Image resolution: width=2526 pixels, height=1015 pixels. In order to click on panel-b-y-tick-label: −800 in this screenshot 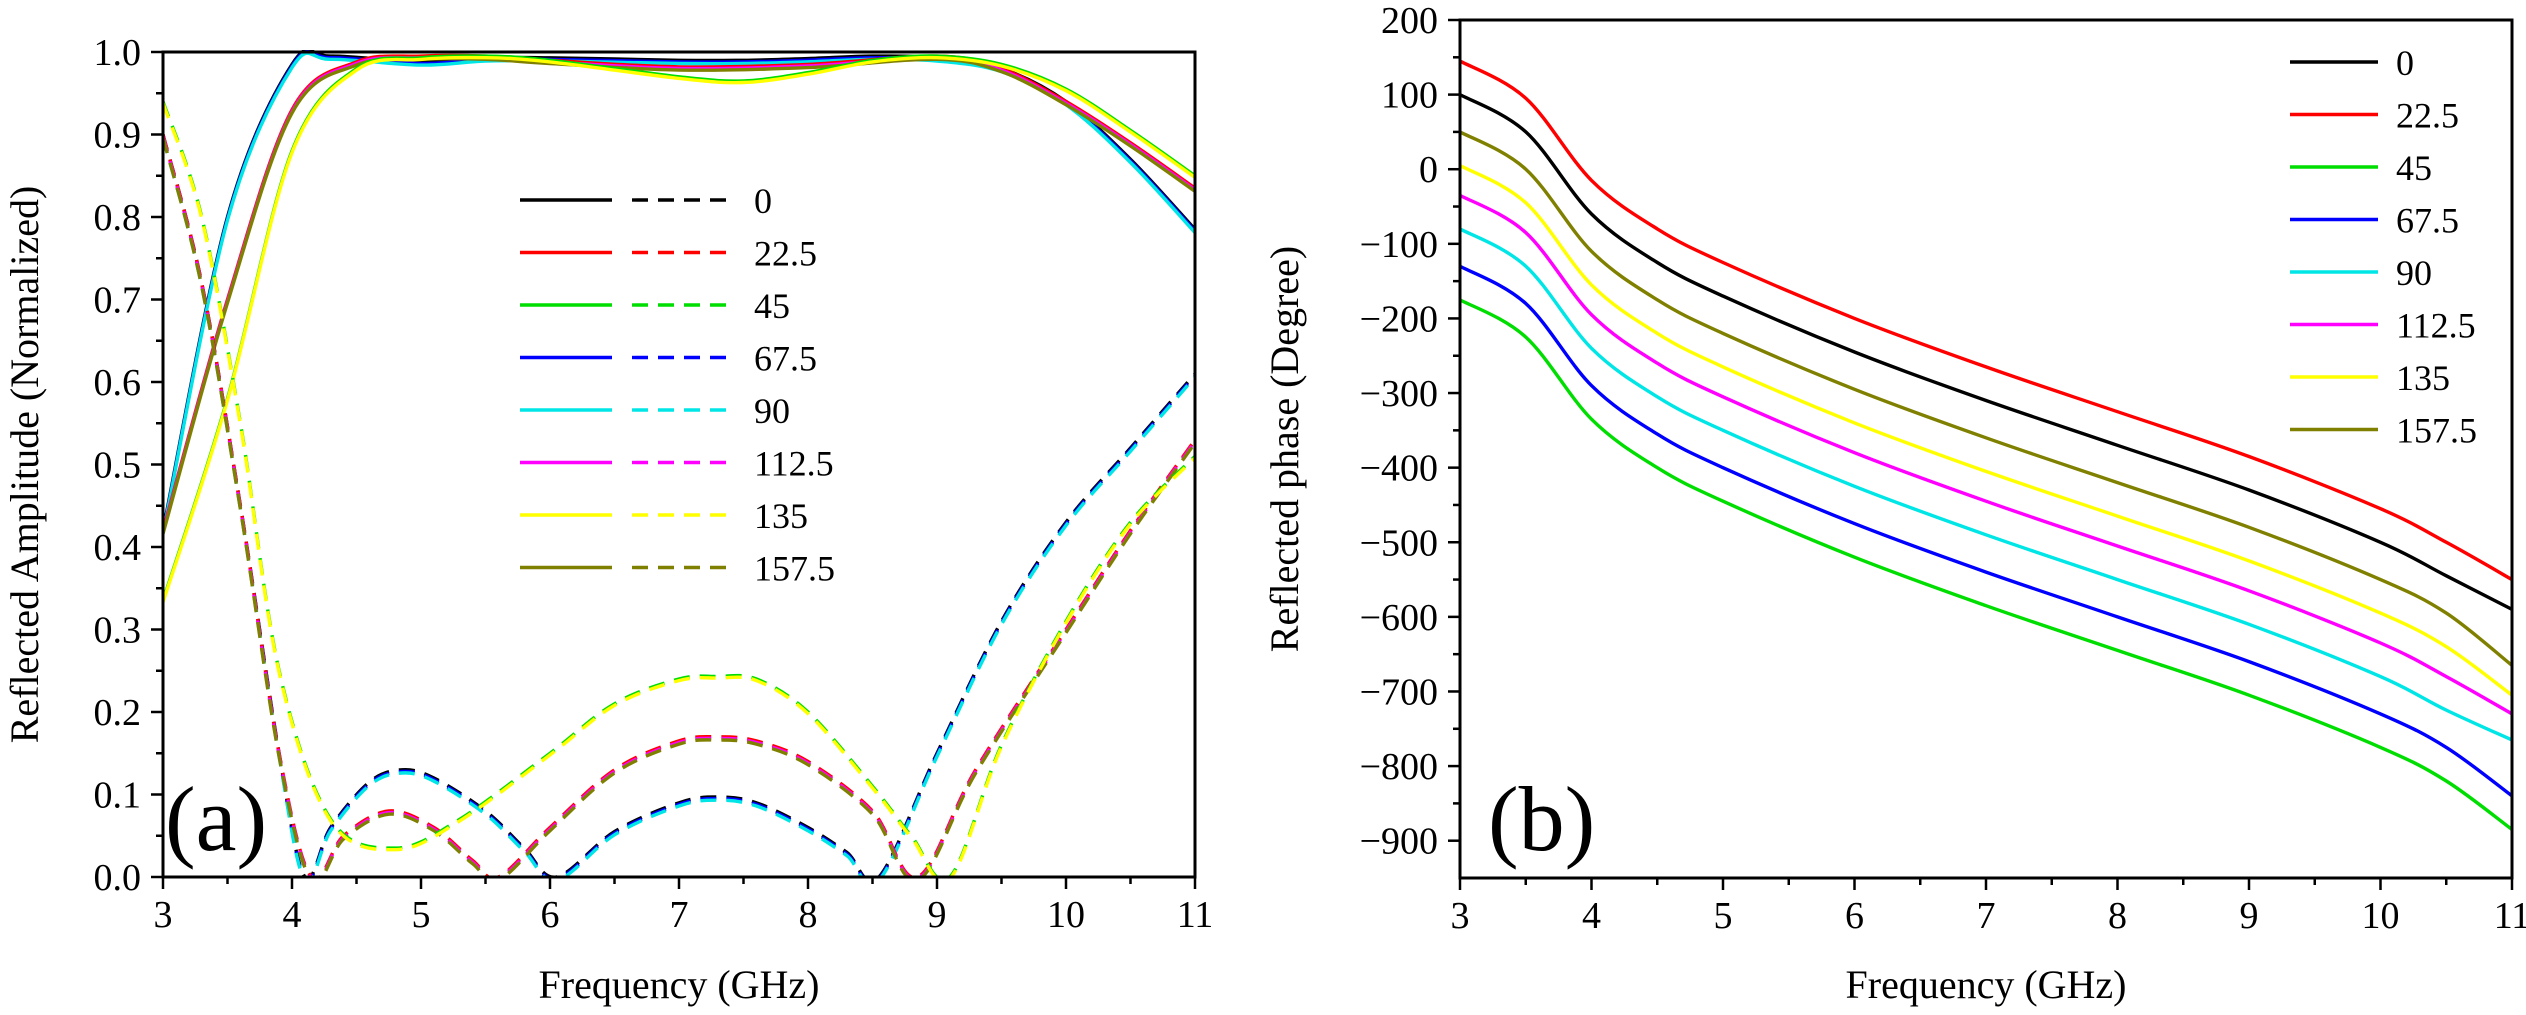, I will do `click(1399, 767)`.